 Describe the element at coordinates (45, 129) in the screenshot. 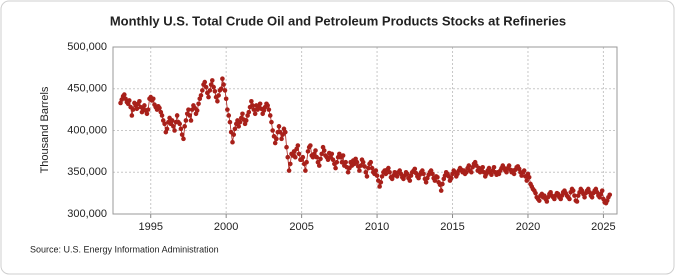

I see `y-axis-label: Thousand Barrels` at that location.